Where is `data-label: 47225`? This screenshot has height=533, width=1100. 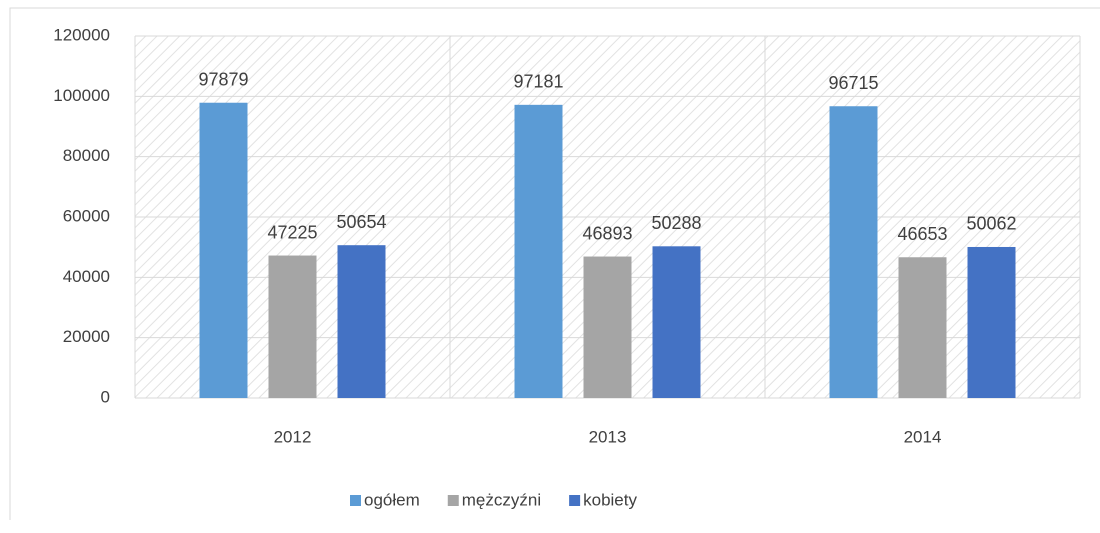
data-label: 47225 is located at coordinates (292, 232).